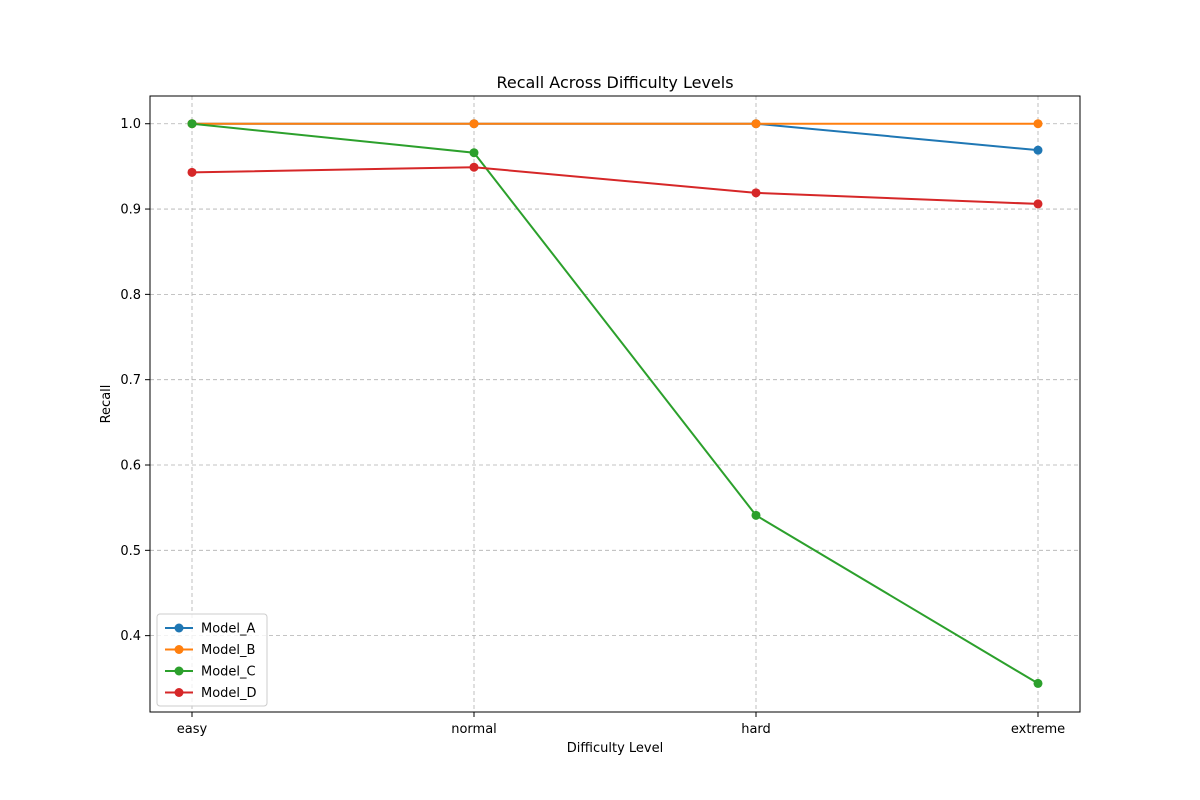 The width and height of the screenshot is (1200, 800). I want to click on y-tick-label: 0.4, so click(130, 636).